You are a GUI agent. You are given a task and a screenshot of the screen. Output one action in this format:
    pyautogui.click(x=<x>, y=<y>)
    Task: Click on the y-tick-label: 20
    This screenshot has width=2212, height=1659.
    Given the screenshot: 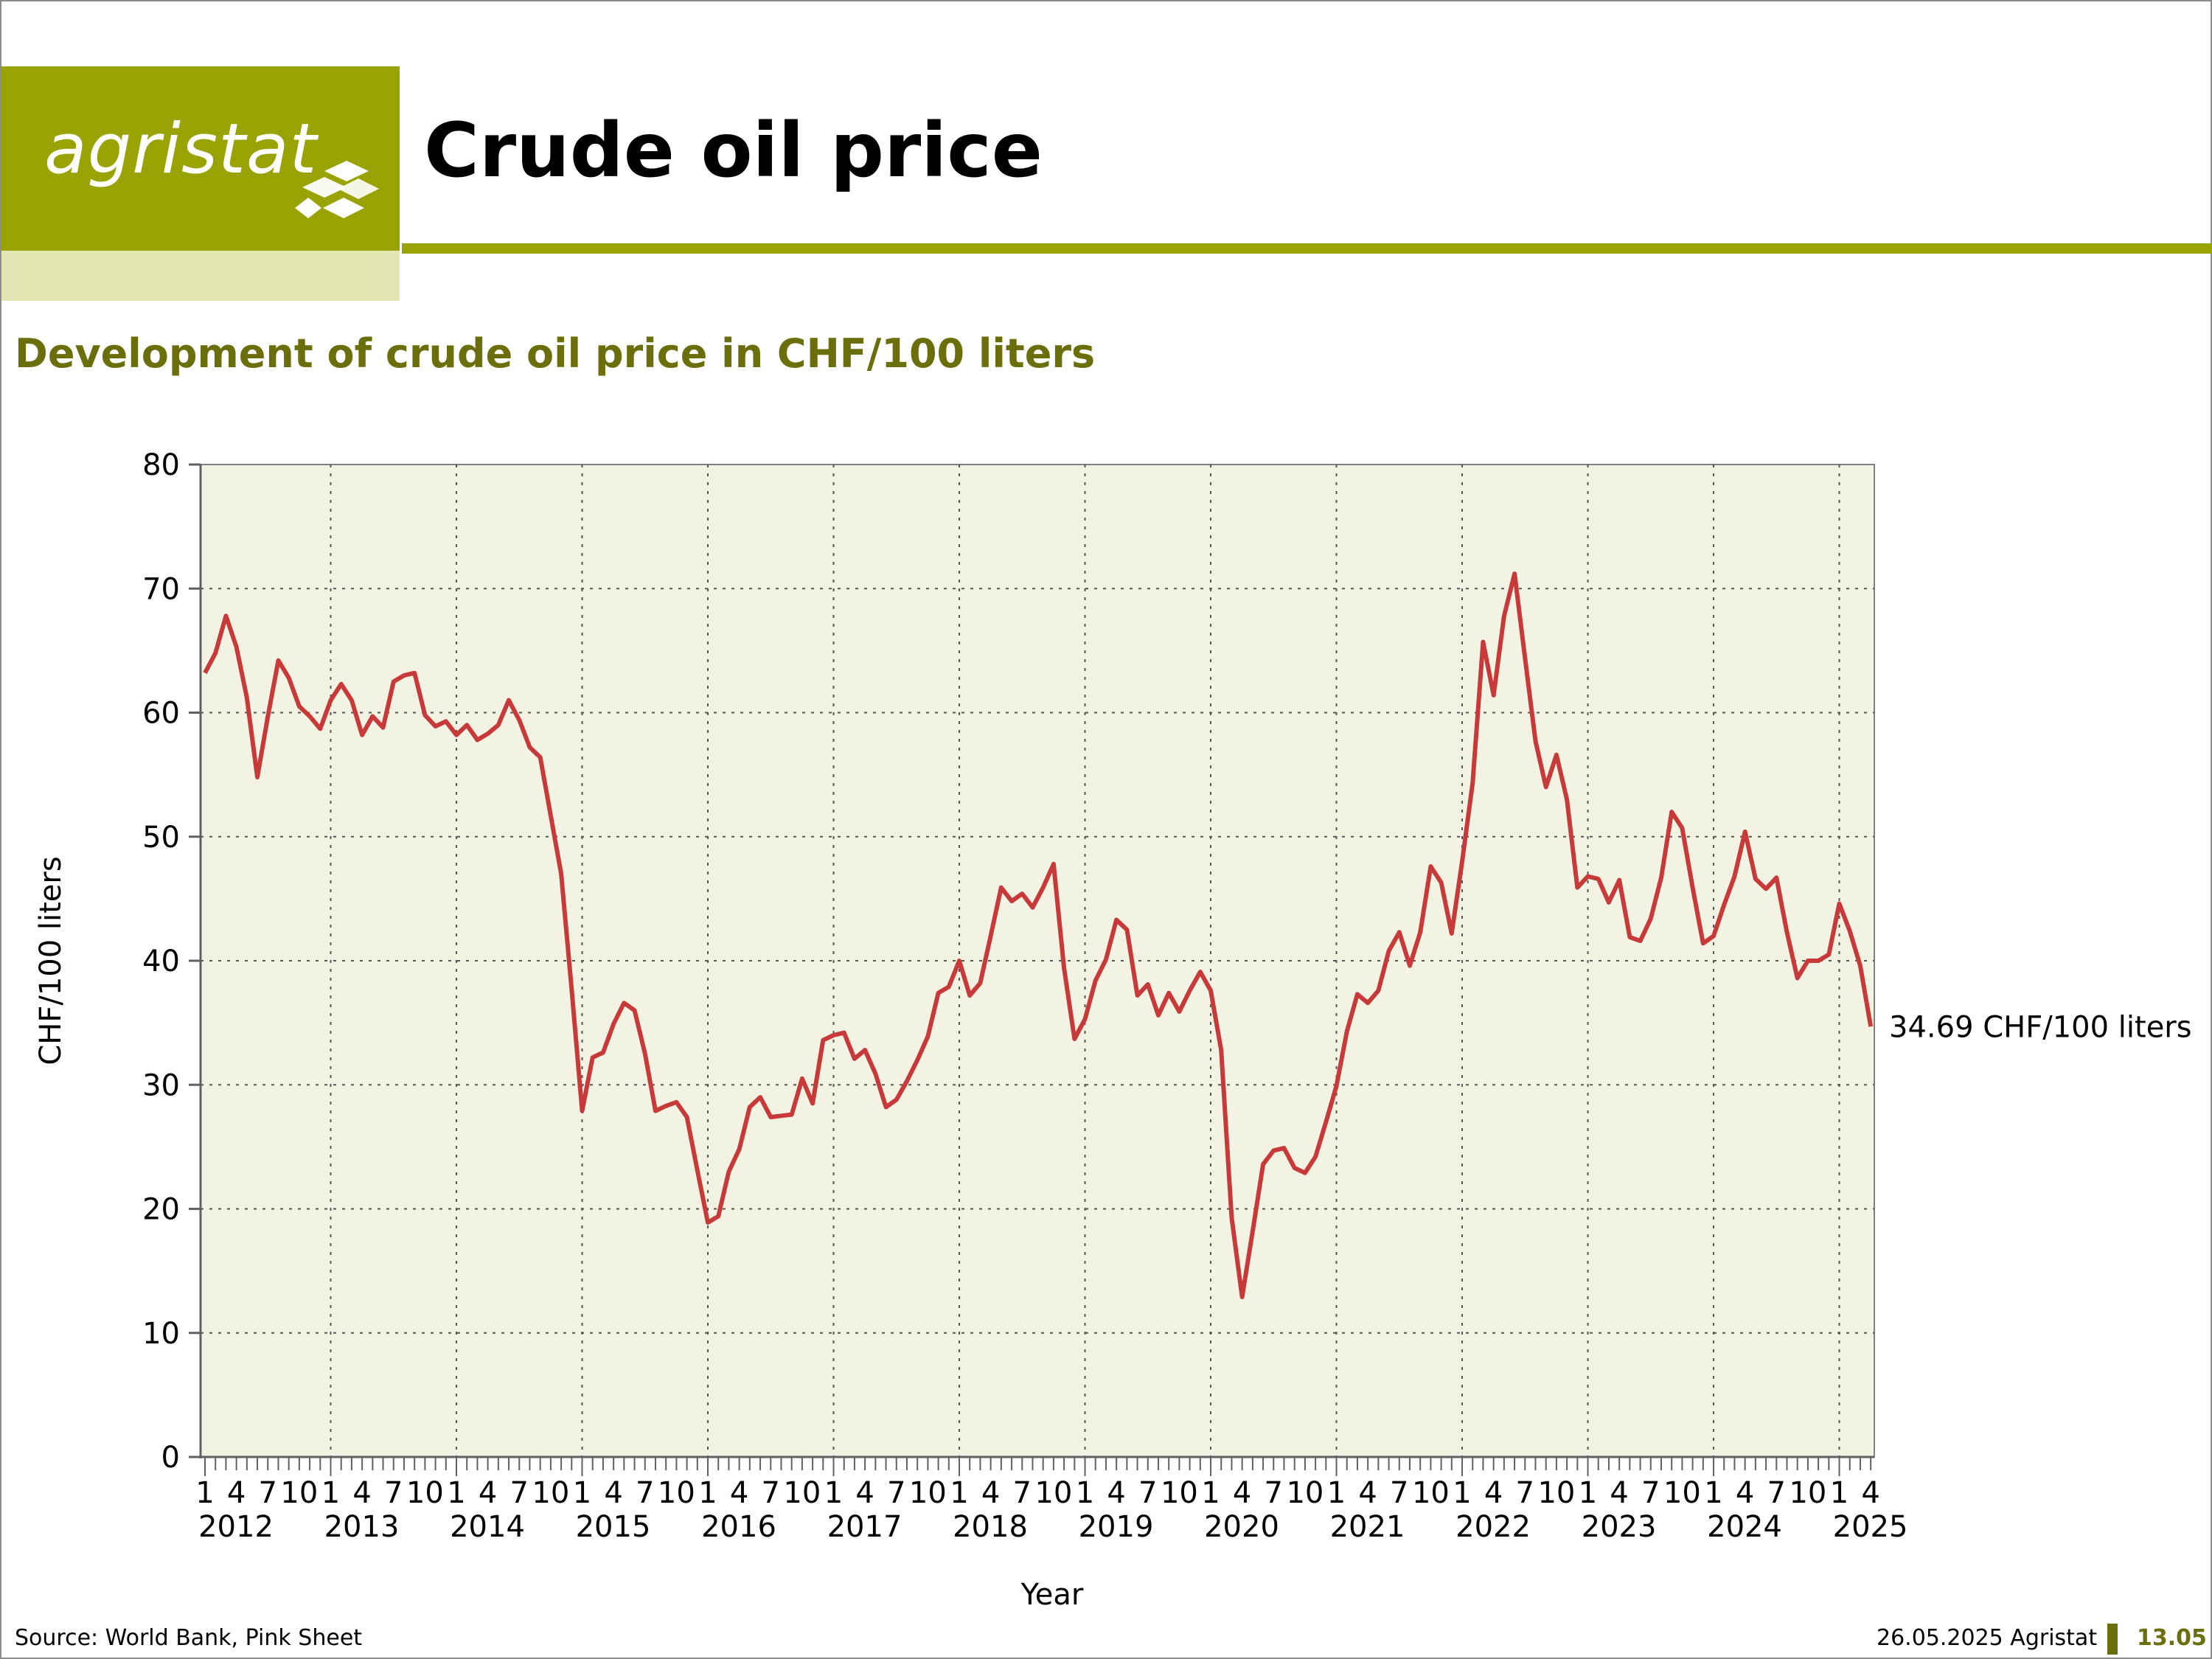 What is the action you would take?
    pyautogui.click(x=161, y=1210)
    